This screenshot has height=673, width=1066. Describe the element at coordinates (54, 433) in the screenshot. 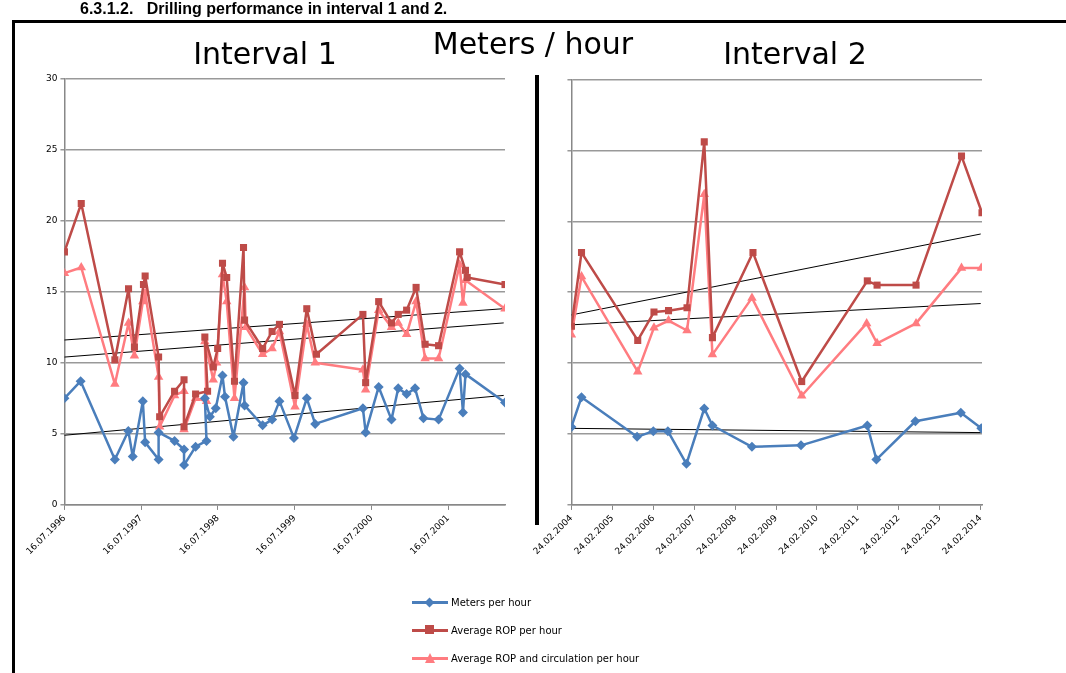

I see `y-tick-label: 5` at that location.